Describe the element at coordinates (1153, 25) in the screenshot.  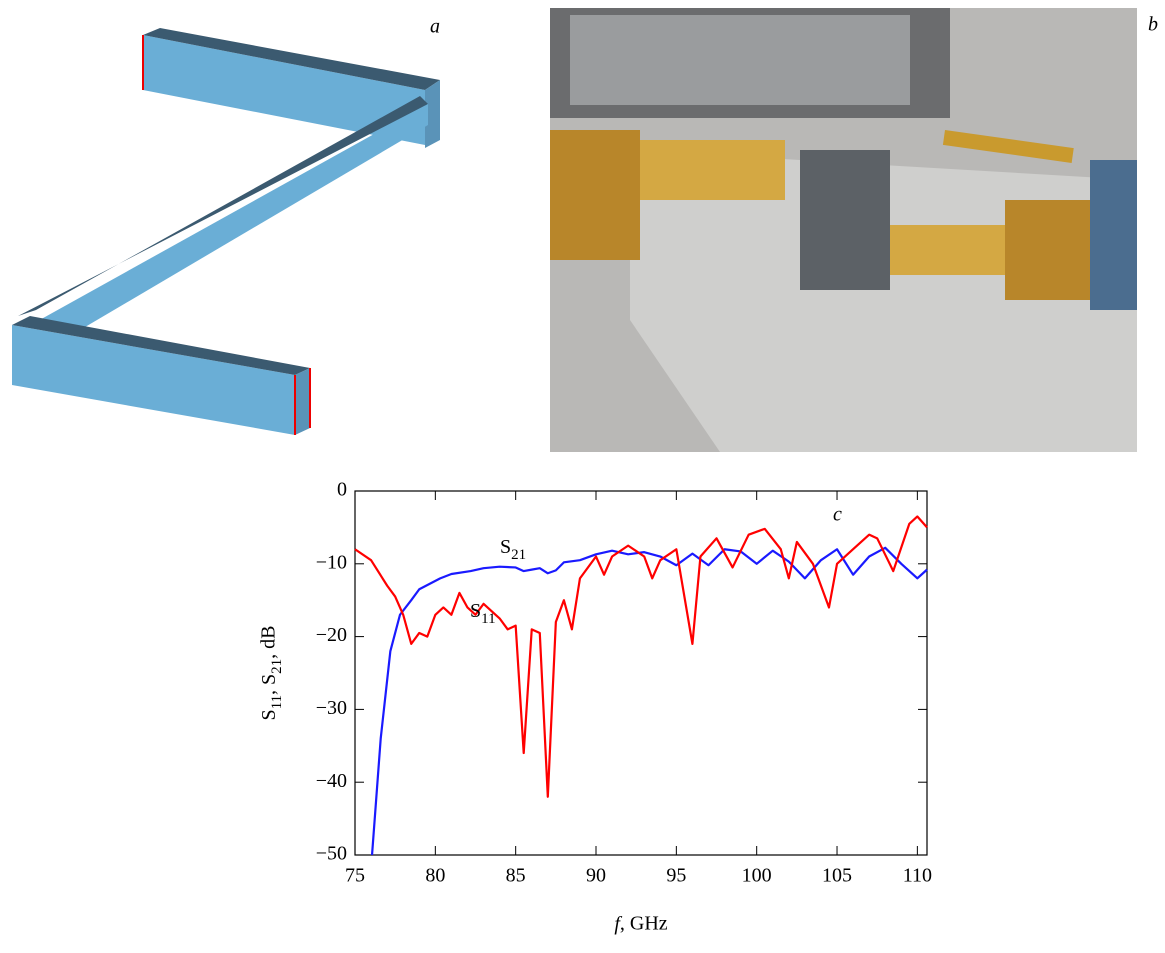
I see `panel-label: b` at that location.